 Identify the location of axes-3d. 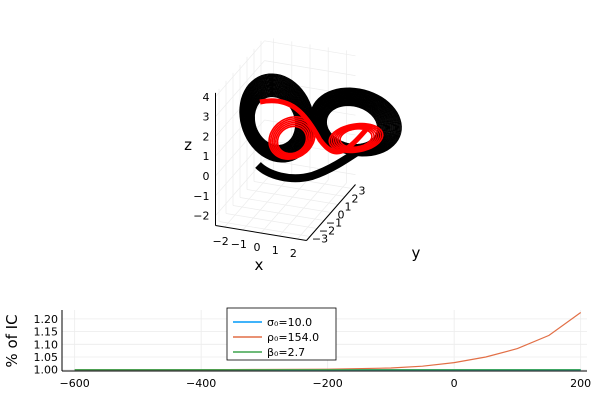
(285, 166).